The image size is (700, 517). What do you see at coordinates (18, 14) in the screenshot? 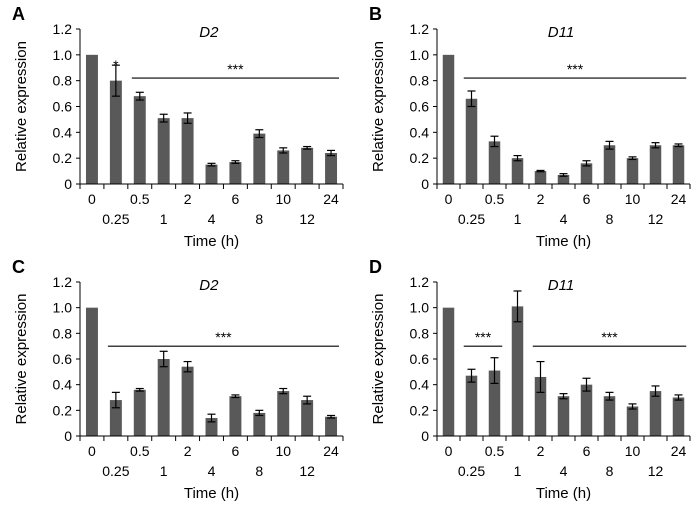
I see `panel-label: A` at bounding box center [18, 14].